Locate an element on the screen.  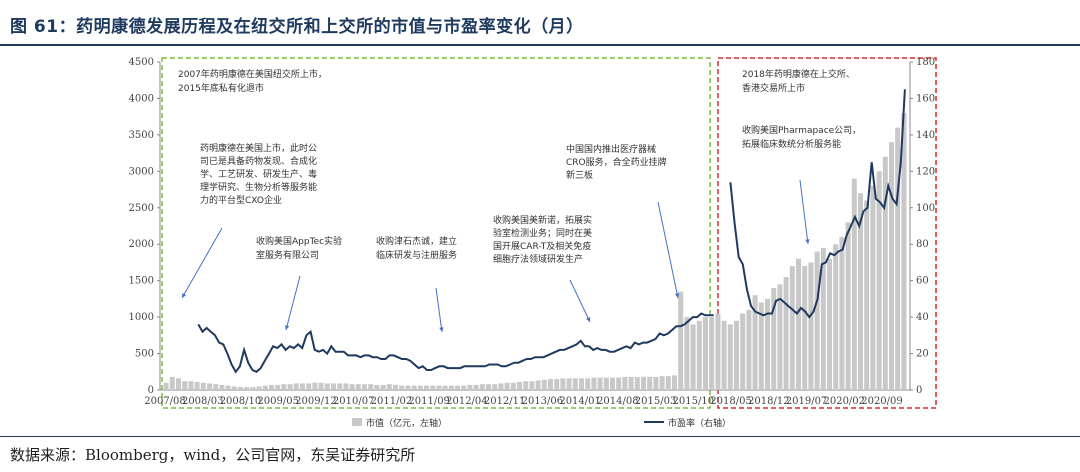
left-tick-label: 3500 is located at coordinates (141, 135).